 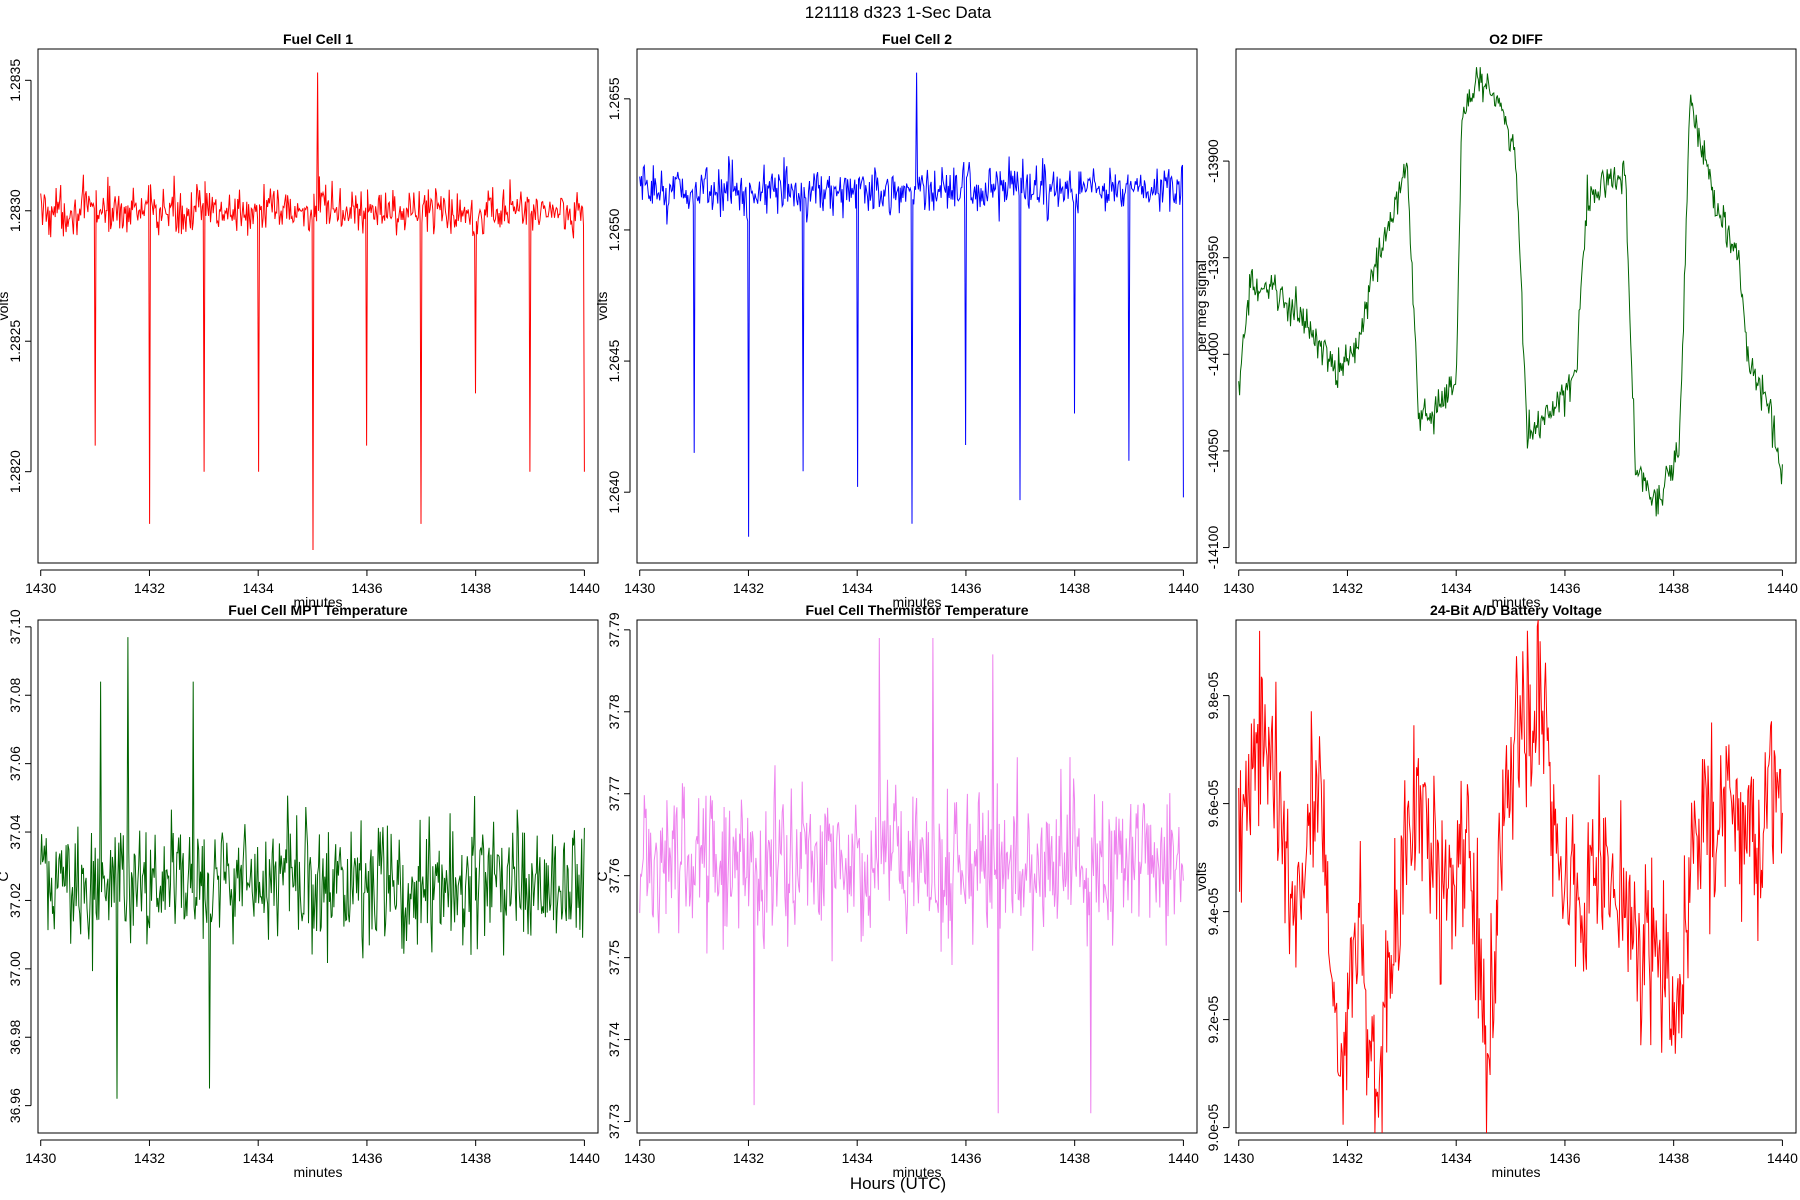 What do you see at coordinates (1213, 548) in the screenshot?
I see `y-tick-label: -14100` at bounding box center [1213, 548].